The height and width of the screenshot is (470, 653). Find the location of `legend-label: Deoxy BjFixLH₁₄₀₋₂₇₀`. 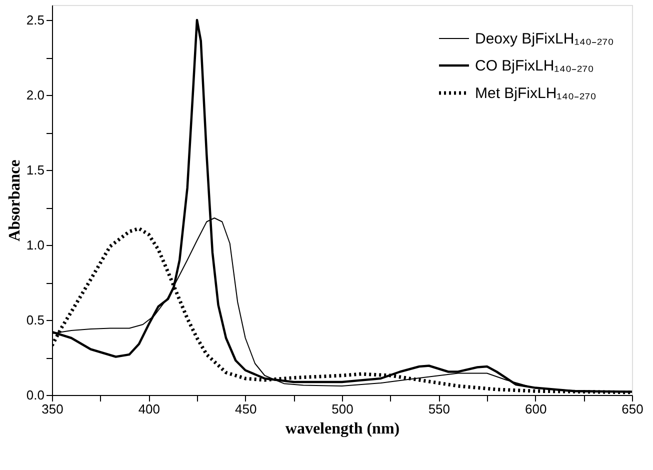

legend-label: Deoxy BjFixLH₁₄₀₋₂₇₀ is located at coordinates (544, 39).